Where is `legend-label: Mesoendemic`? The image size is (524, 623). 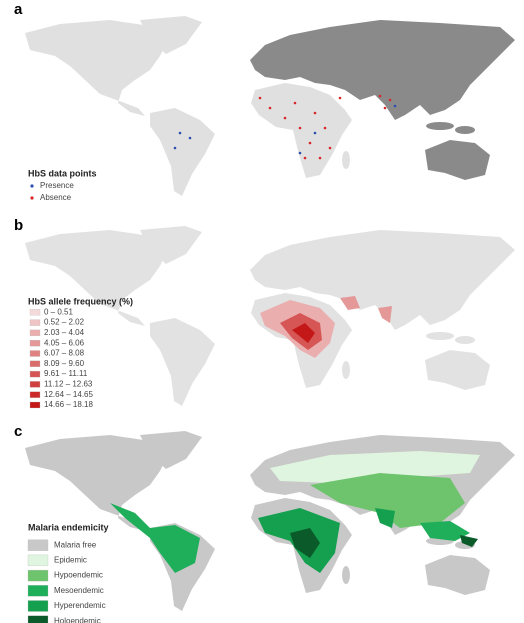 legend-label: Mesoendemic is located at coordinates (79, 590).